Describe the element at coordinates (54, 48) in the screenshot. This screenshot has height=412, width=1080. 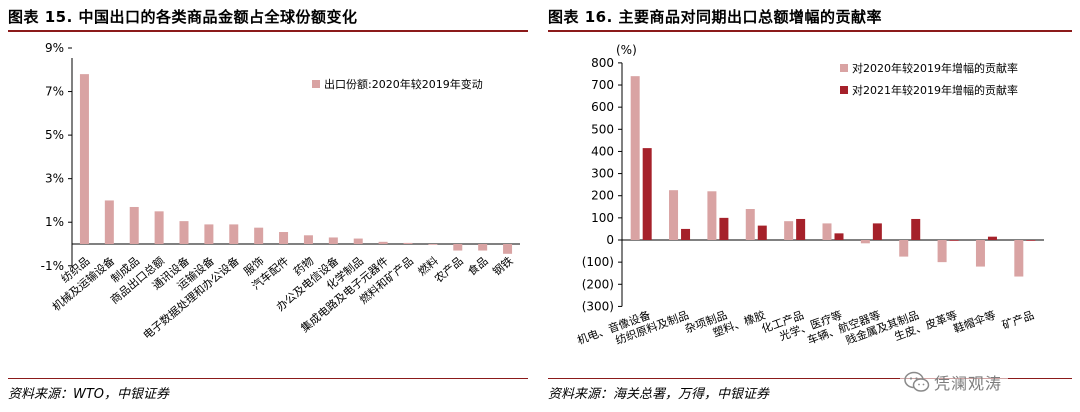
I see `left-y-tick-label: 9%` at that location.